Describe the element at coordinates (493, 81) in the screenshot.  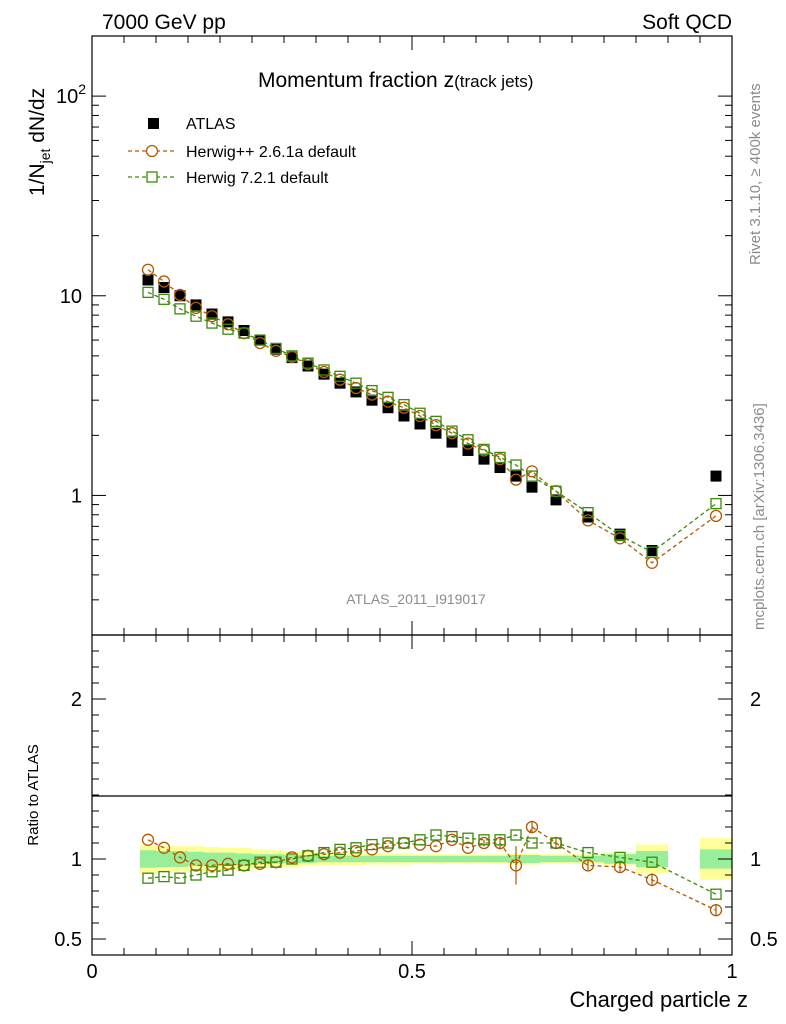
I see `plot-title-sub: (track jets)` at that location.